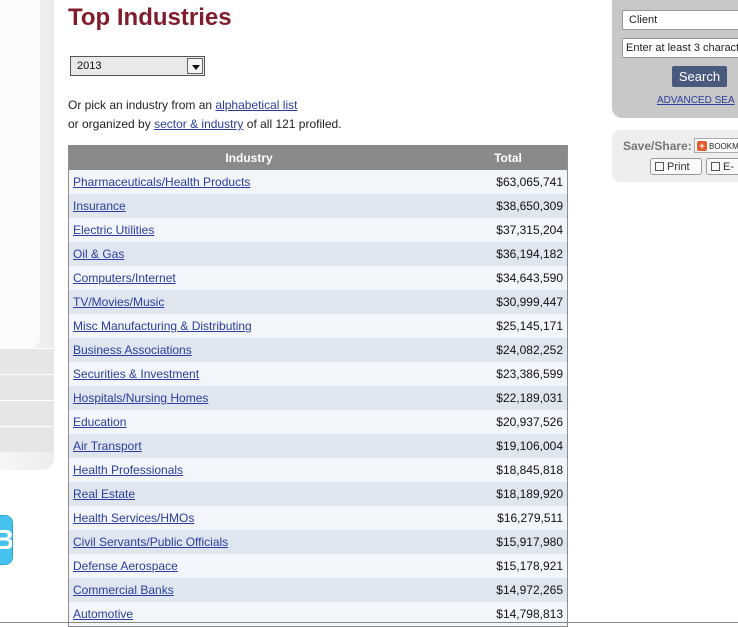  I want to click on industry-cell: Business Associations, so click(248, 350).